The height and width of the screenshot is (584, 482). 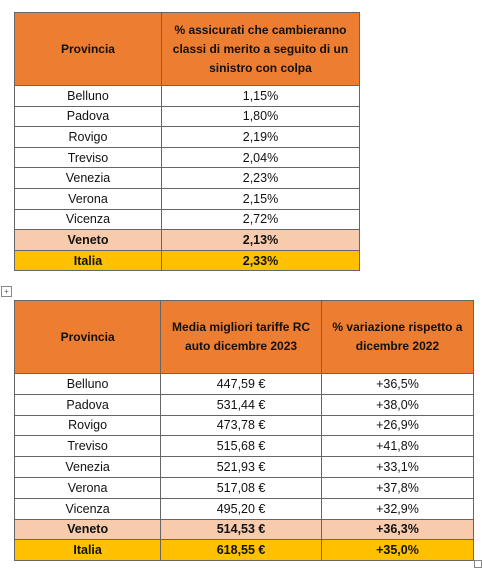 I want to click on row: Belluno 447,59 € +36,5%, so click(x=244, y=384).